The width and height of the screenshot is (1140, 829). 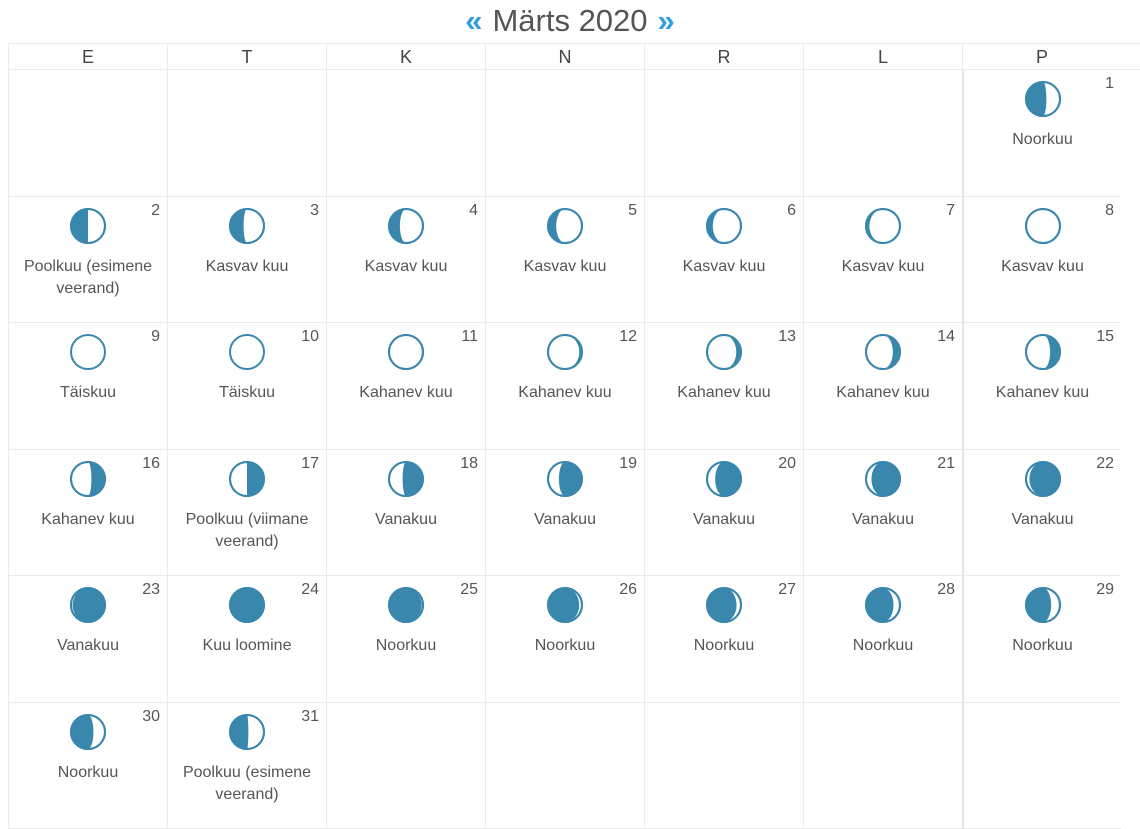 I want to click on day-cell: 29 Noorkuu, so click(x=1041, y=639).